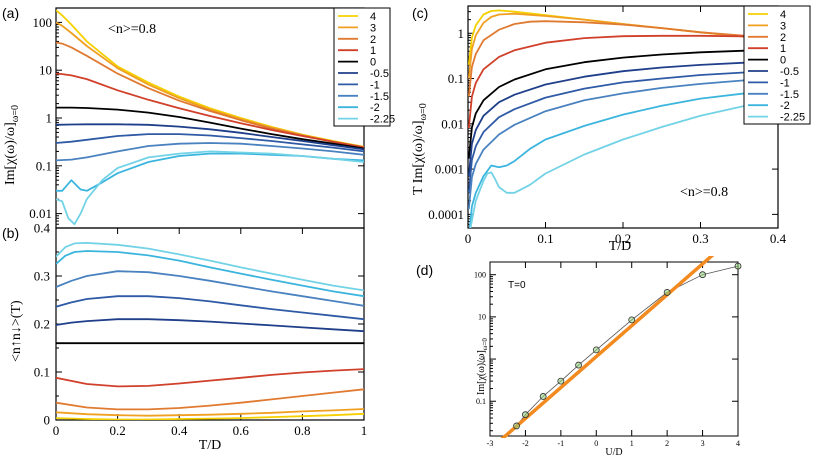 The height and width of the screenshot is (457, 814). I want to click on panel-c-series--2, so click(611, 159).